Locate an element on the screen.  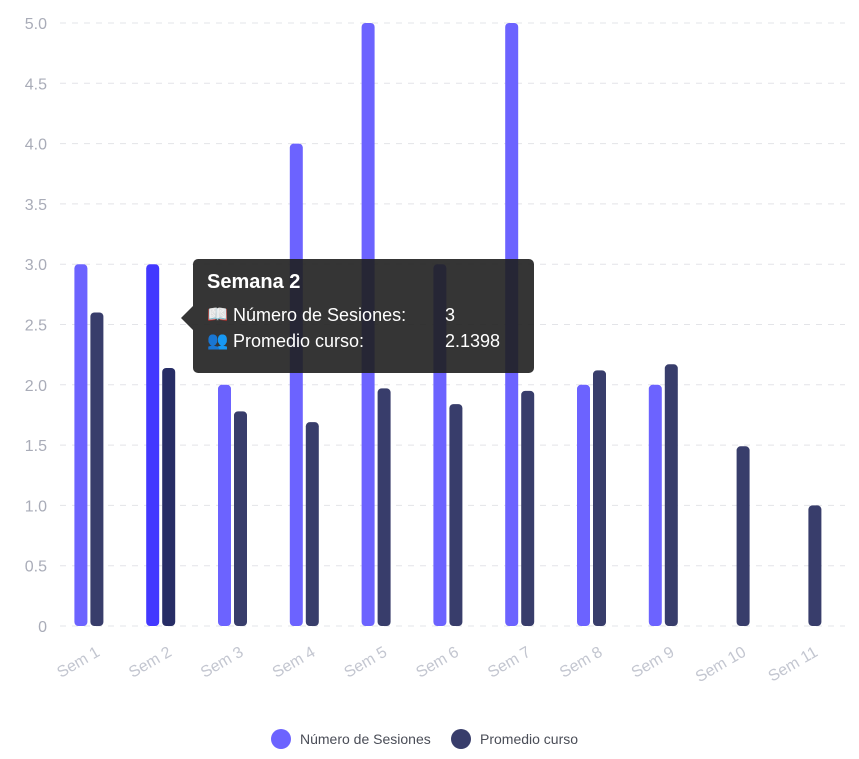
y-tick-label: 0 is located at coordinates (42, 627).